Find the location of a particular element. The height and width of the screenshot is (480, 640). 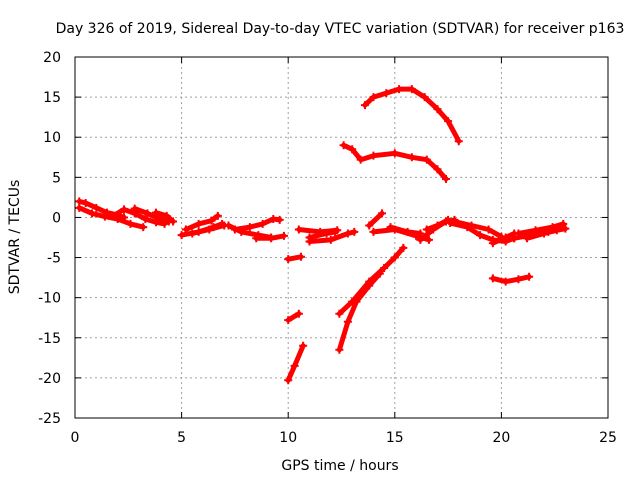

x-tick-label: 20 is located at coordinates (501, 438).